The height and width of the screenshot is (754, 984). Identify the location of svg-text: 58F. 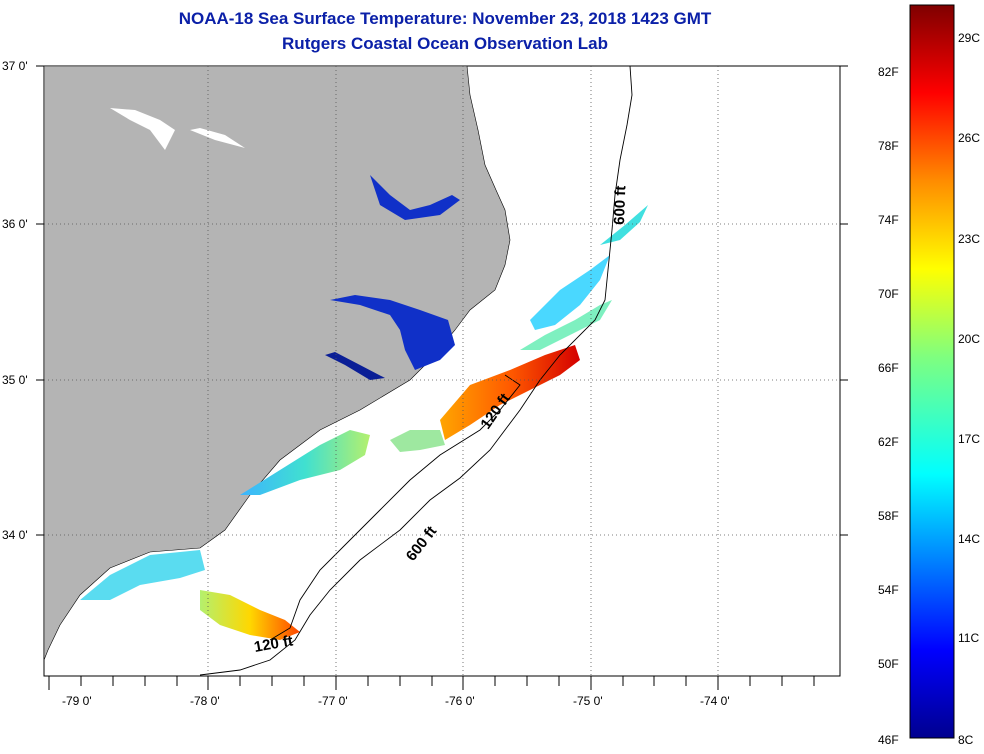
(888, 516).